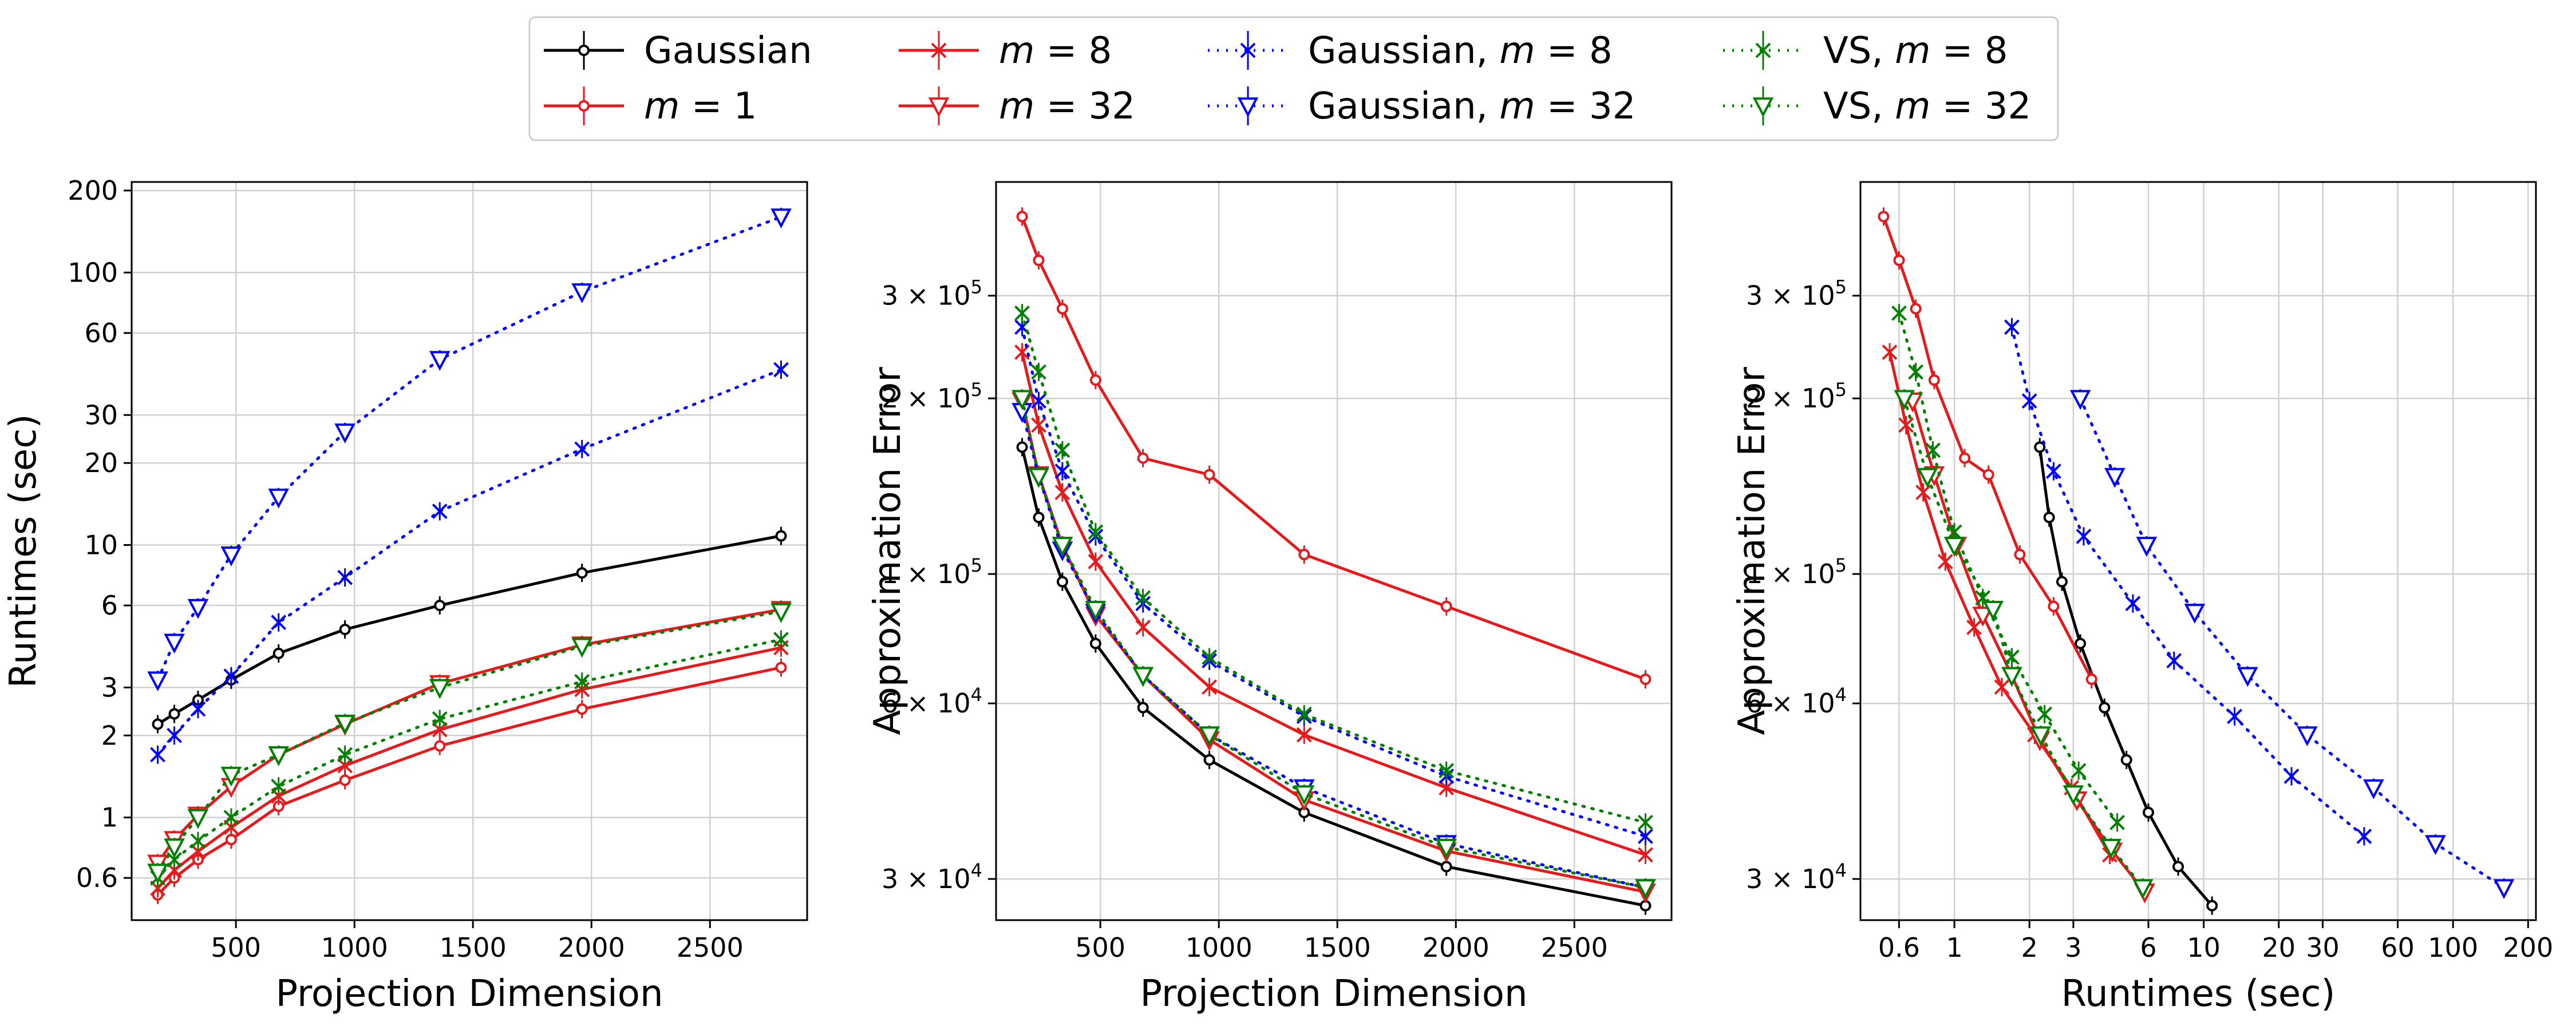  I want to click on legend-item-m1: m = 1, so click(650, 106).